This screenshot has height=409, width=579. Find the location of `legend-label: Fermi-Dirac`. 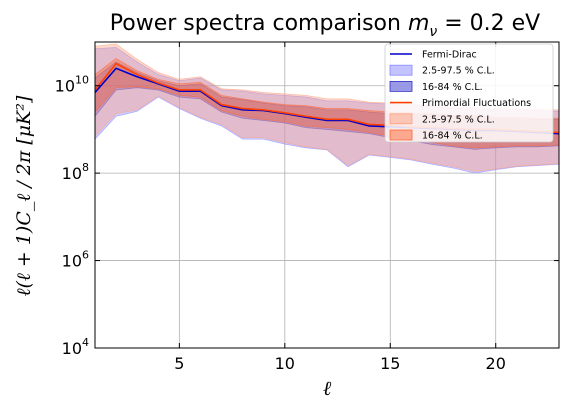

legend-label: Fermi-Dirac is located at coordinates (449, 55).